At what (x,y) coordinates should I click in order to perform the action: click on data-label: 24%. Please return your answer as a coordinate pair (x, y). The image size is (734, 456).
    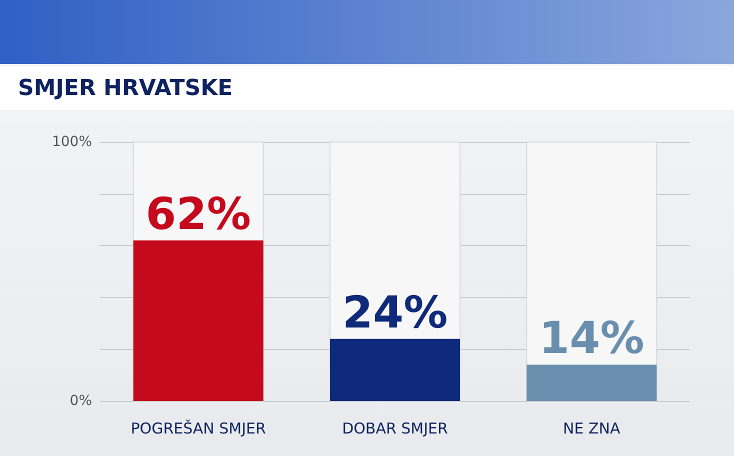
    Looking at the image, I should click on (395, 312).